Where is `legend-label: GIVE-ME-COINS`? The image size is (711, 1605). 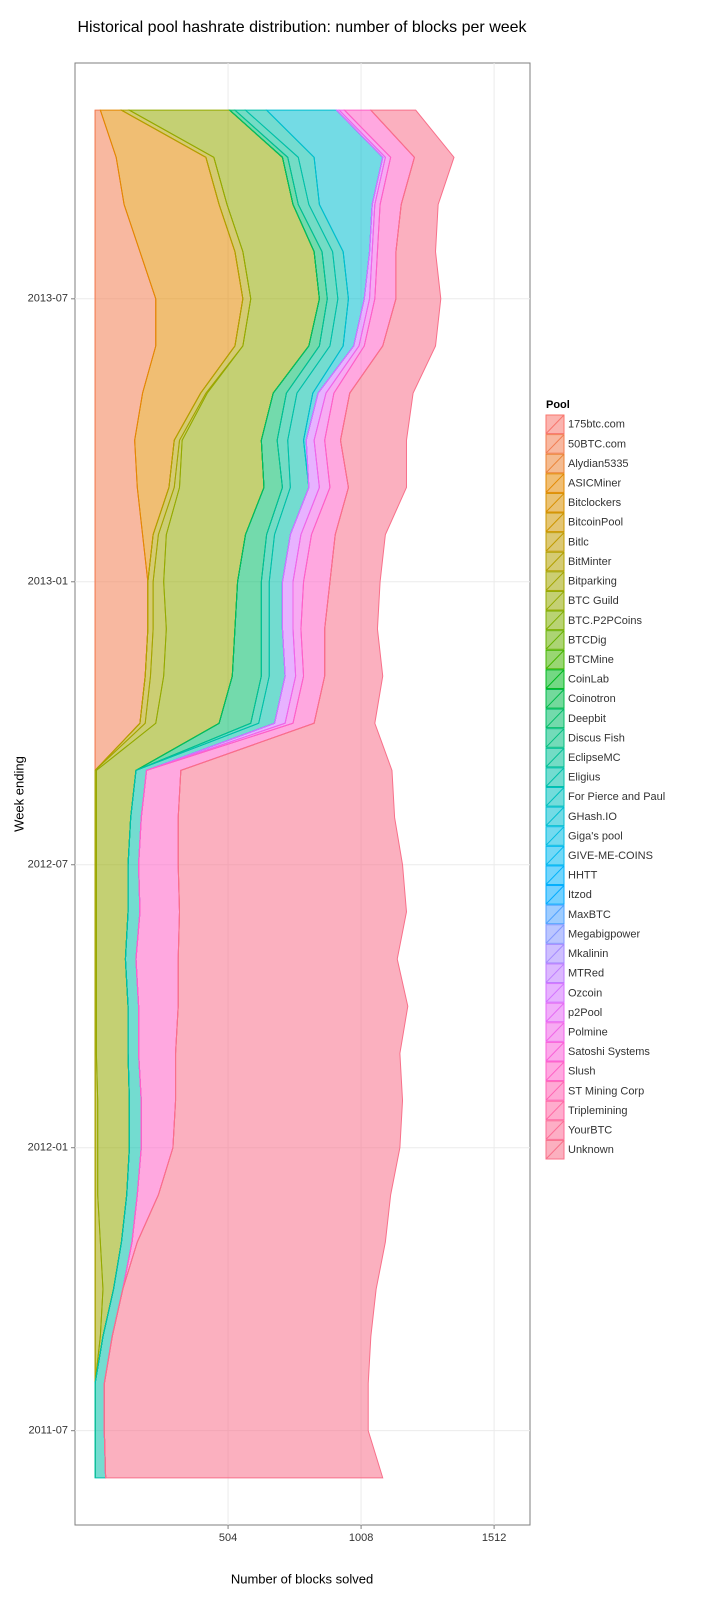
legend-label: GIVE-ME-COINS is located at coordinates (610, 856).